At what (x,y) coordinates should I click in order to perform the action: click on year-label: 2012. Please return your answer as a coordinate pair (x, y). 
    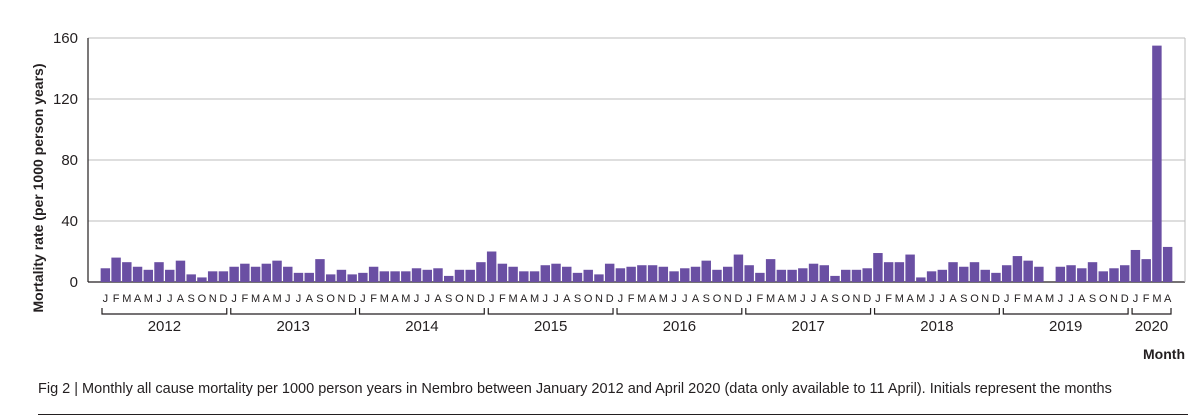
    Looking at the image, I should click on (164, 326).